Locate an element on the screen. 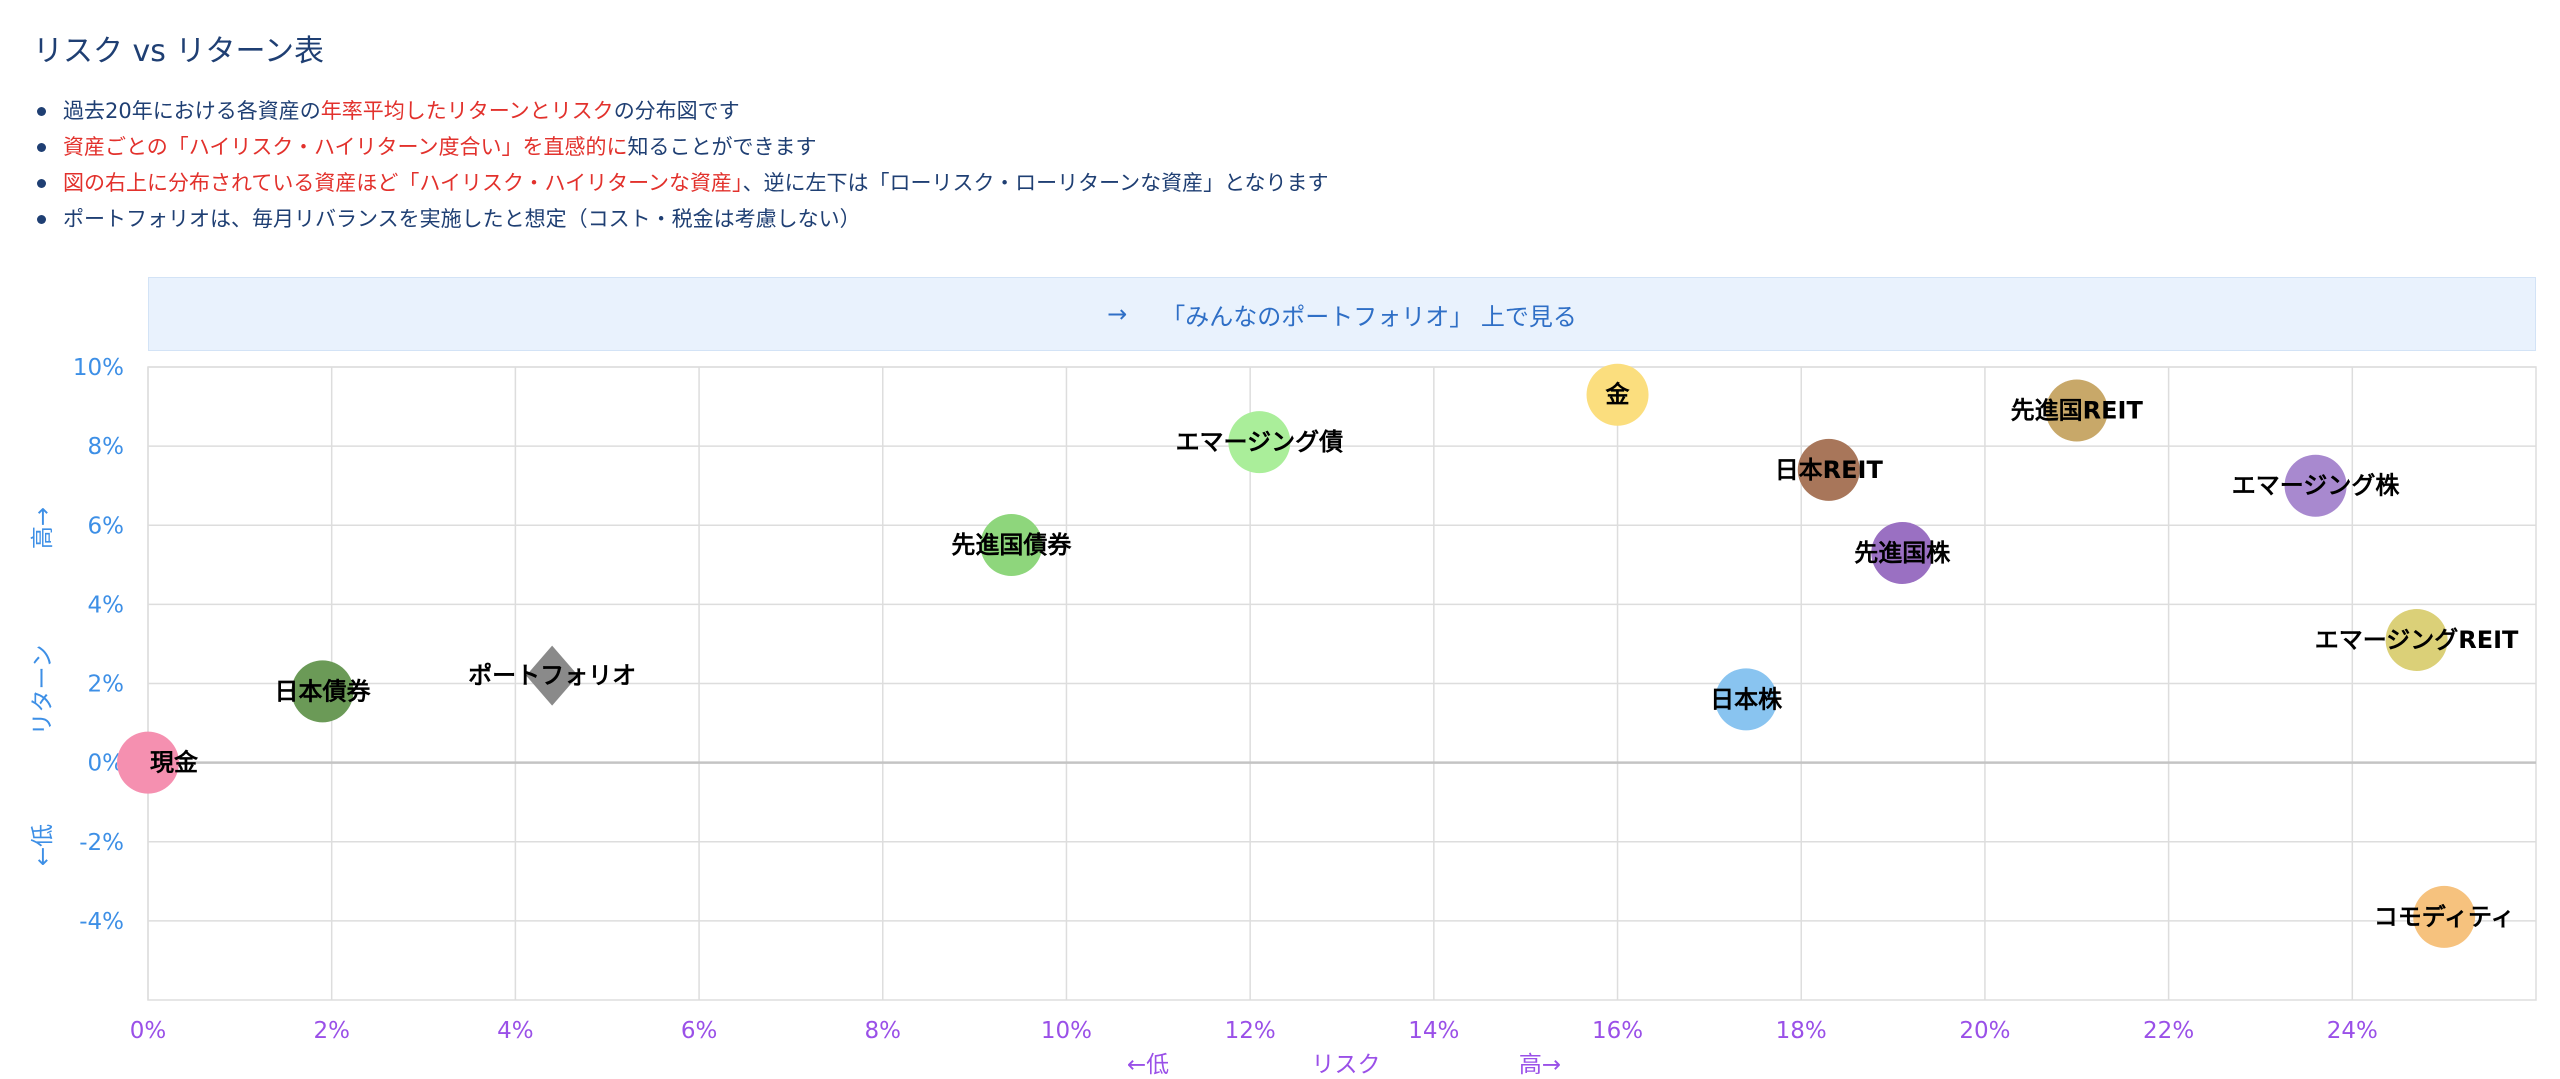 This screenshot has height=1079, width=2560. description-item: 過去20年における各資産の年率平均したリターンとリスクの分布図です is located at coordinates (680, 111).